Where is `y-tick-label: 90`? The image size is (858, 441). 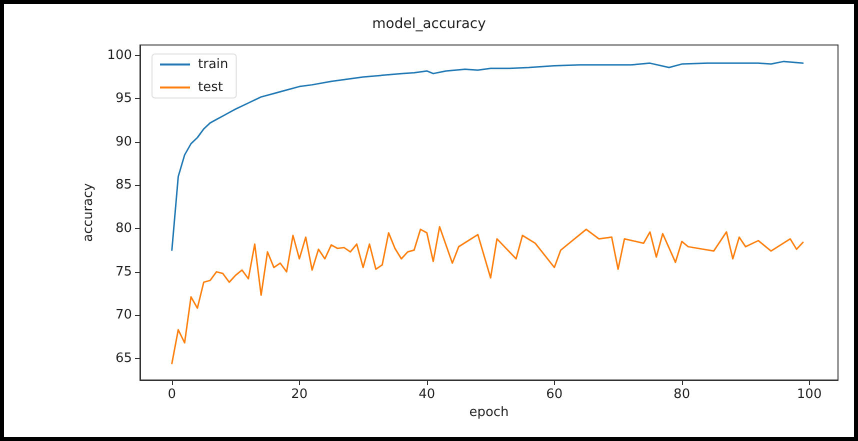
y-tick-label: 90 is located at coordinates (123, 142).